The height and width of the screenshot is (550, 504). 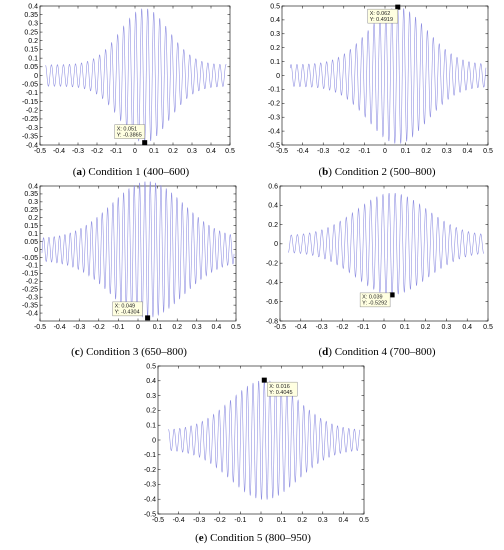 I want to click on data-tip-y: Y: 0.4919, so click(x=381, y=20).